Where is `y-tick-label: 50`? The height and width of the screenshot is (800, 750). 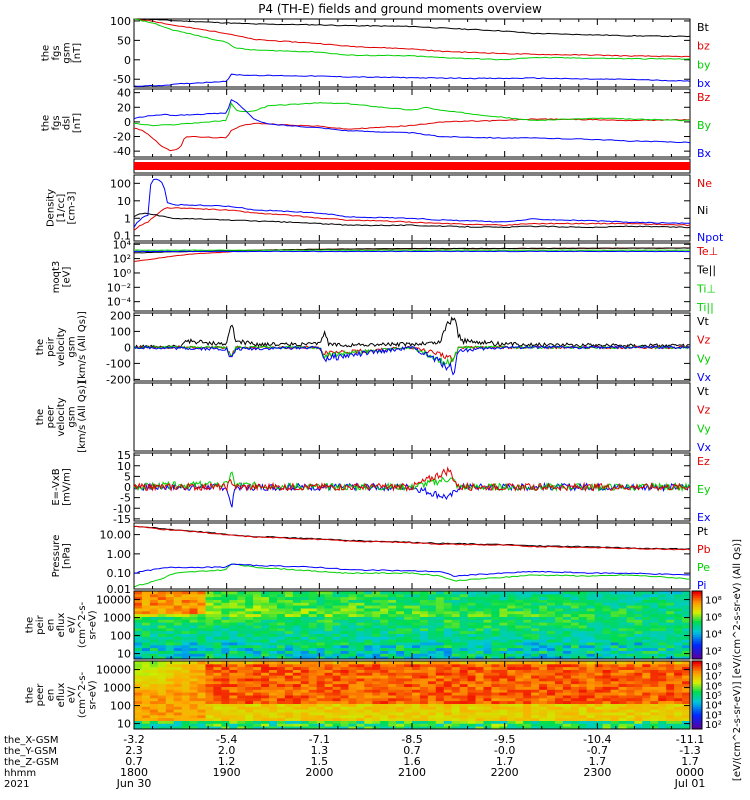
y-tick-label: 50 is located at coordinates (124, 40).